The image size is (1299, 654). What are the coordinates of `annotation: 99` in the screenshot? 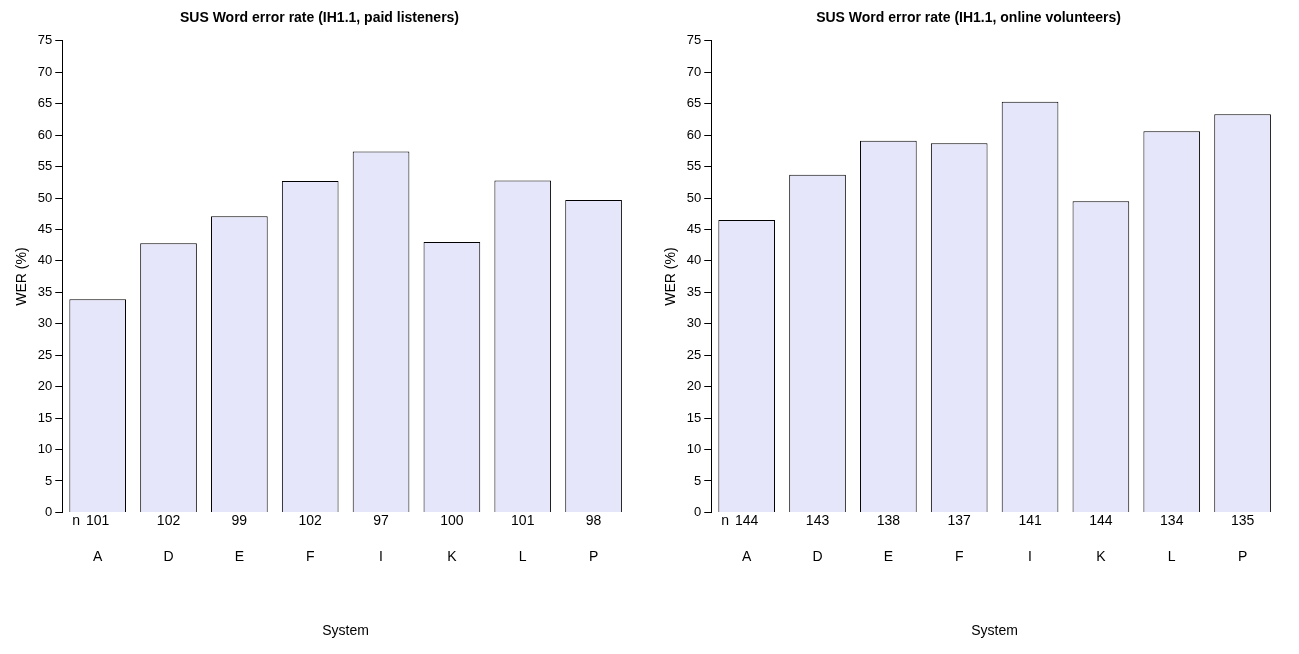 It's located at (239, 520).